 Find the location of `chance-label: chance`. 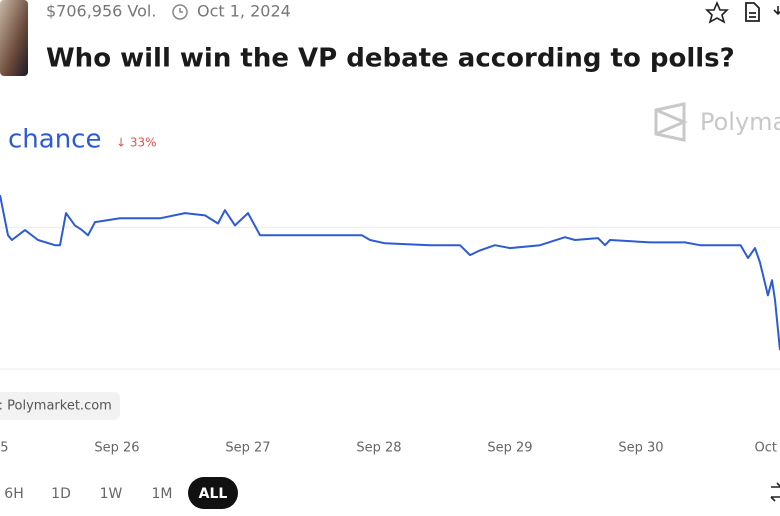

chance-label: chance is located at coordinates (54, 140).